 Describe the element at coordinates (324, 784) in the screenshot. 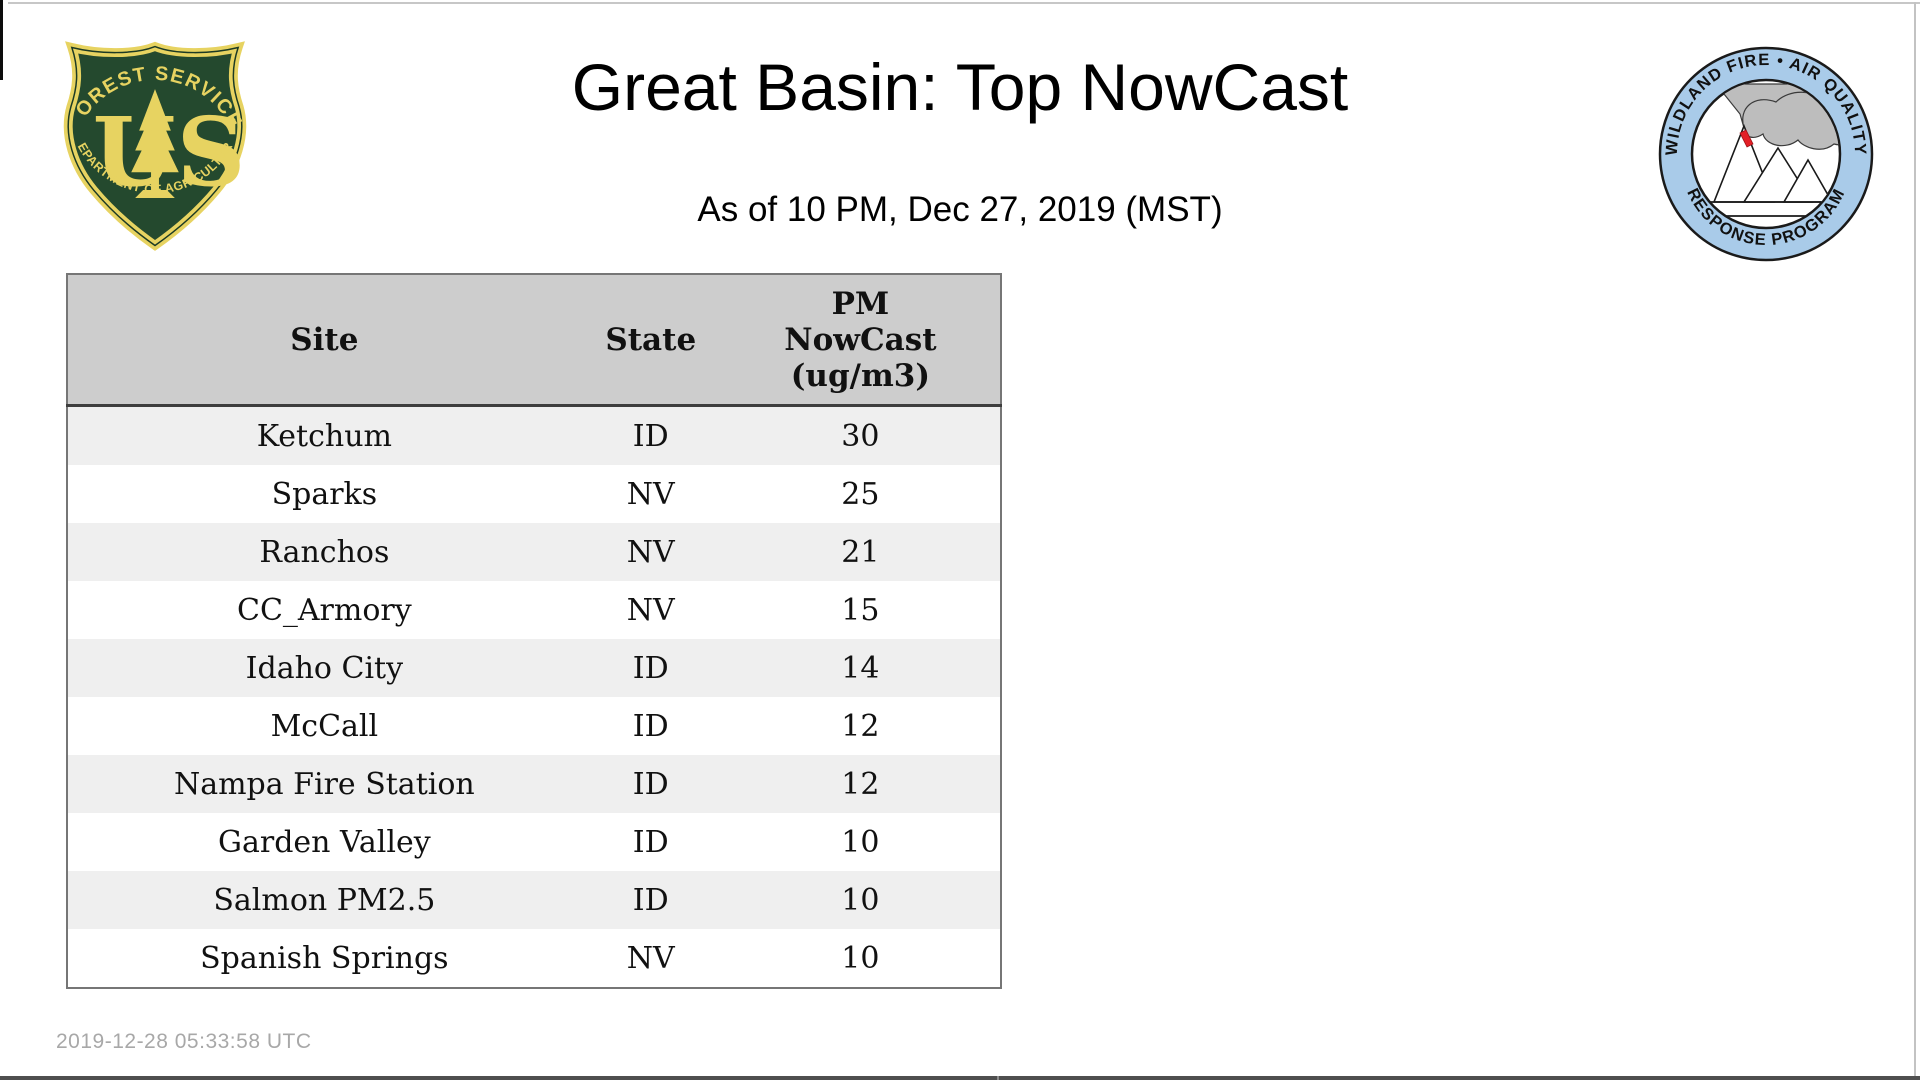

I see `site-cell: Nampa Fire Station` at that location.